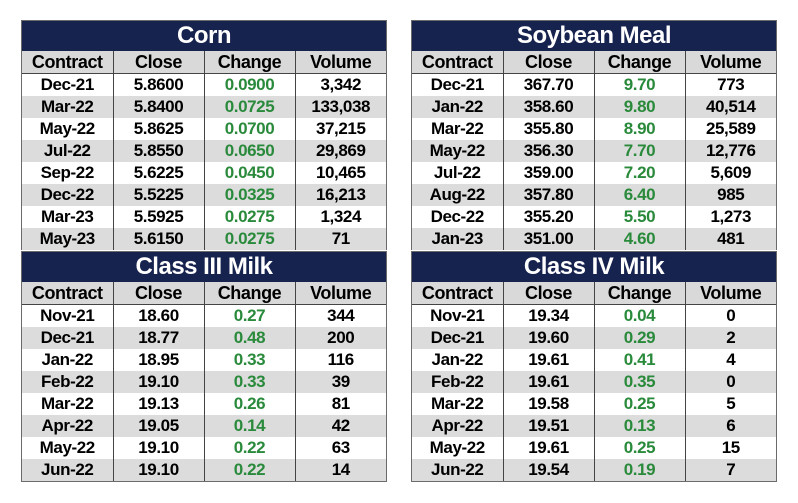  I want to click on close-cell: 18.95, so click(159, 360).